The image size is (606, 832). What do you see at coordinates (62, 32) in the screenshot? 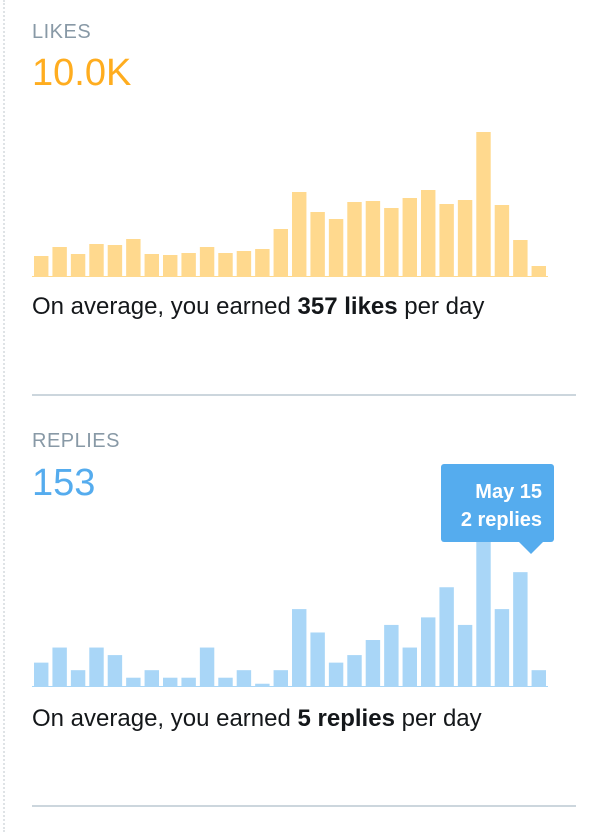
I see `likes-label: LIKES` at bounding box center [62, 32].